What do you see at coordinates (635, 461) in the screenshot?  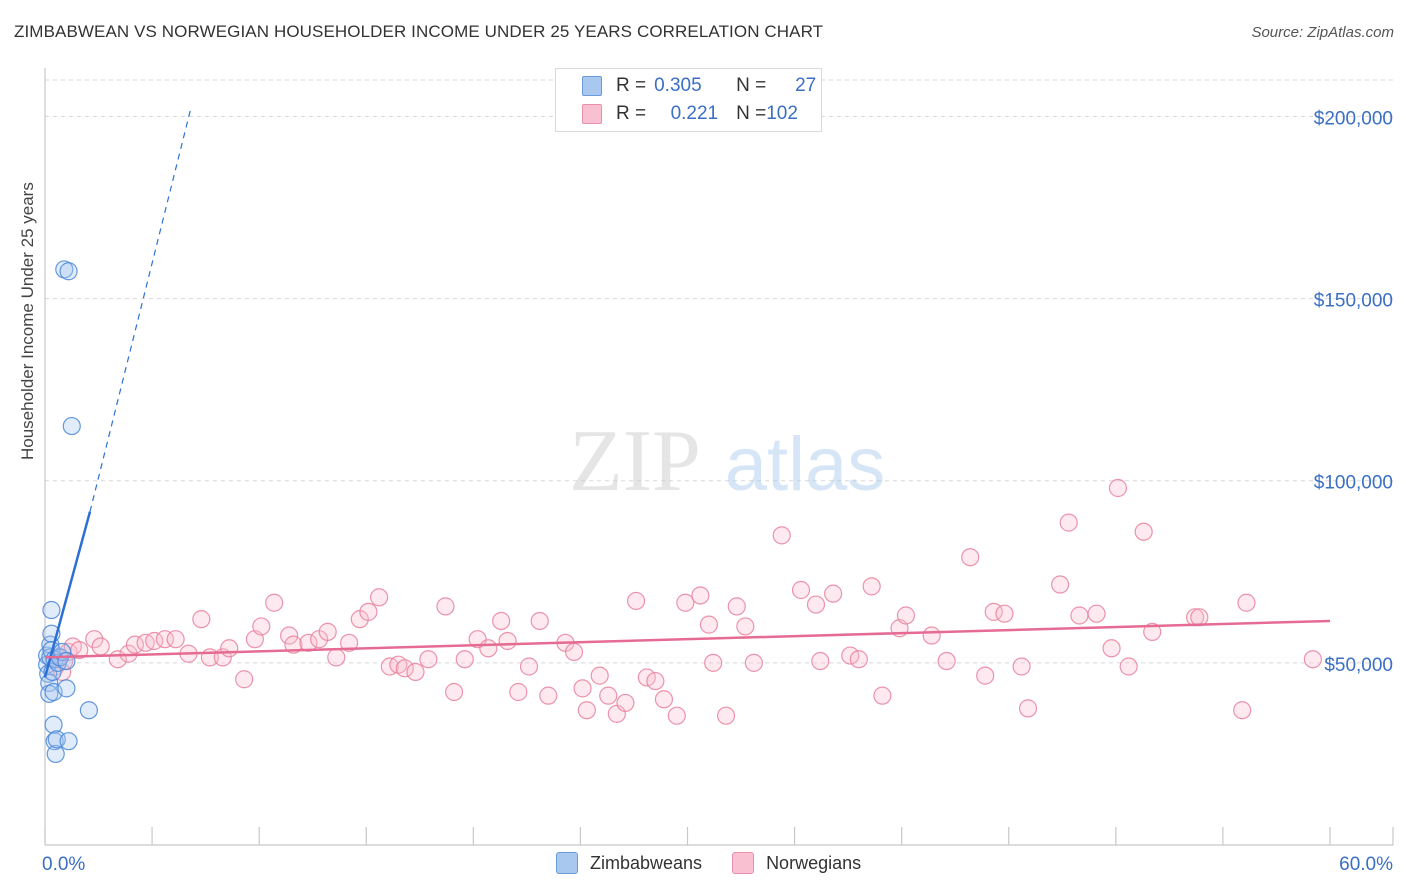 I see `watermark-zip: ZIP` at bounding box center [635, 461].